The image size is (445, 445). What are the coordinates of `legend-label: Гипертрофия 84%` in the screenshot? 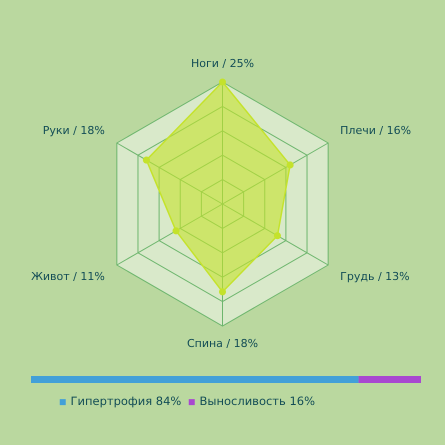 It's located at (126, 401).